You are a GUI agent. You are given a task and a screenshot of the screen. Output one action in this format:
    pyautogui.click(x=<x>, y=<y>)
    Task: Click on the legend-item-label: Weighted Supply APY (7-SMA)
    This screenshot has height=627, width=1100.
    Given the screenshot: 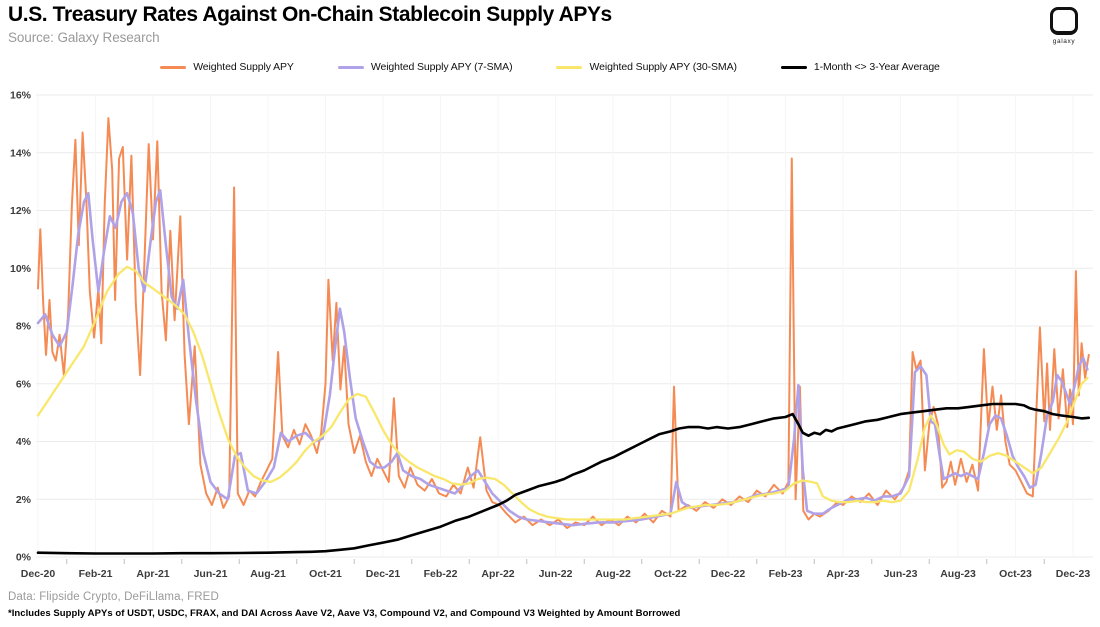 What is the action you would take?
    pyautogui.click(x=441, y=67)
    